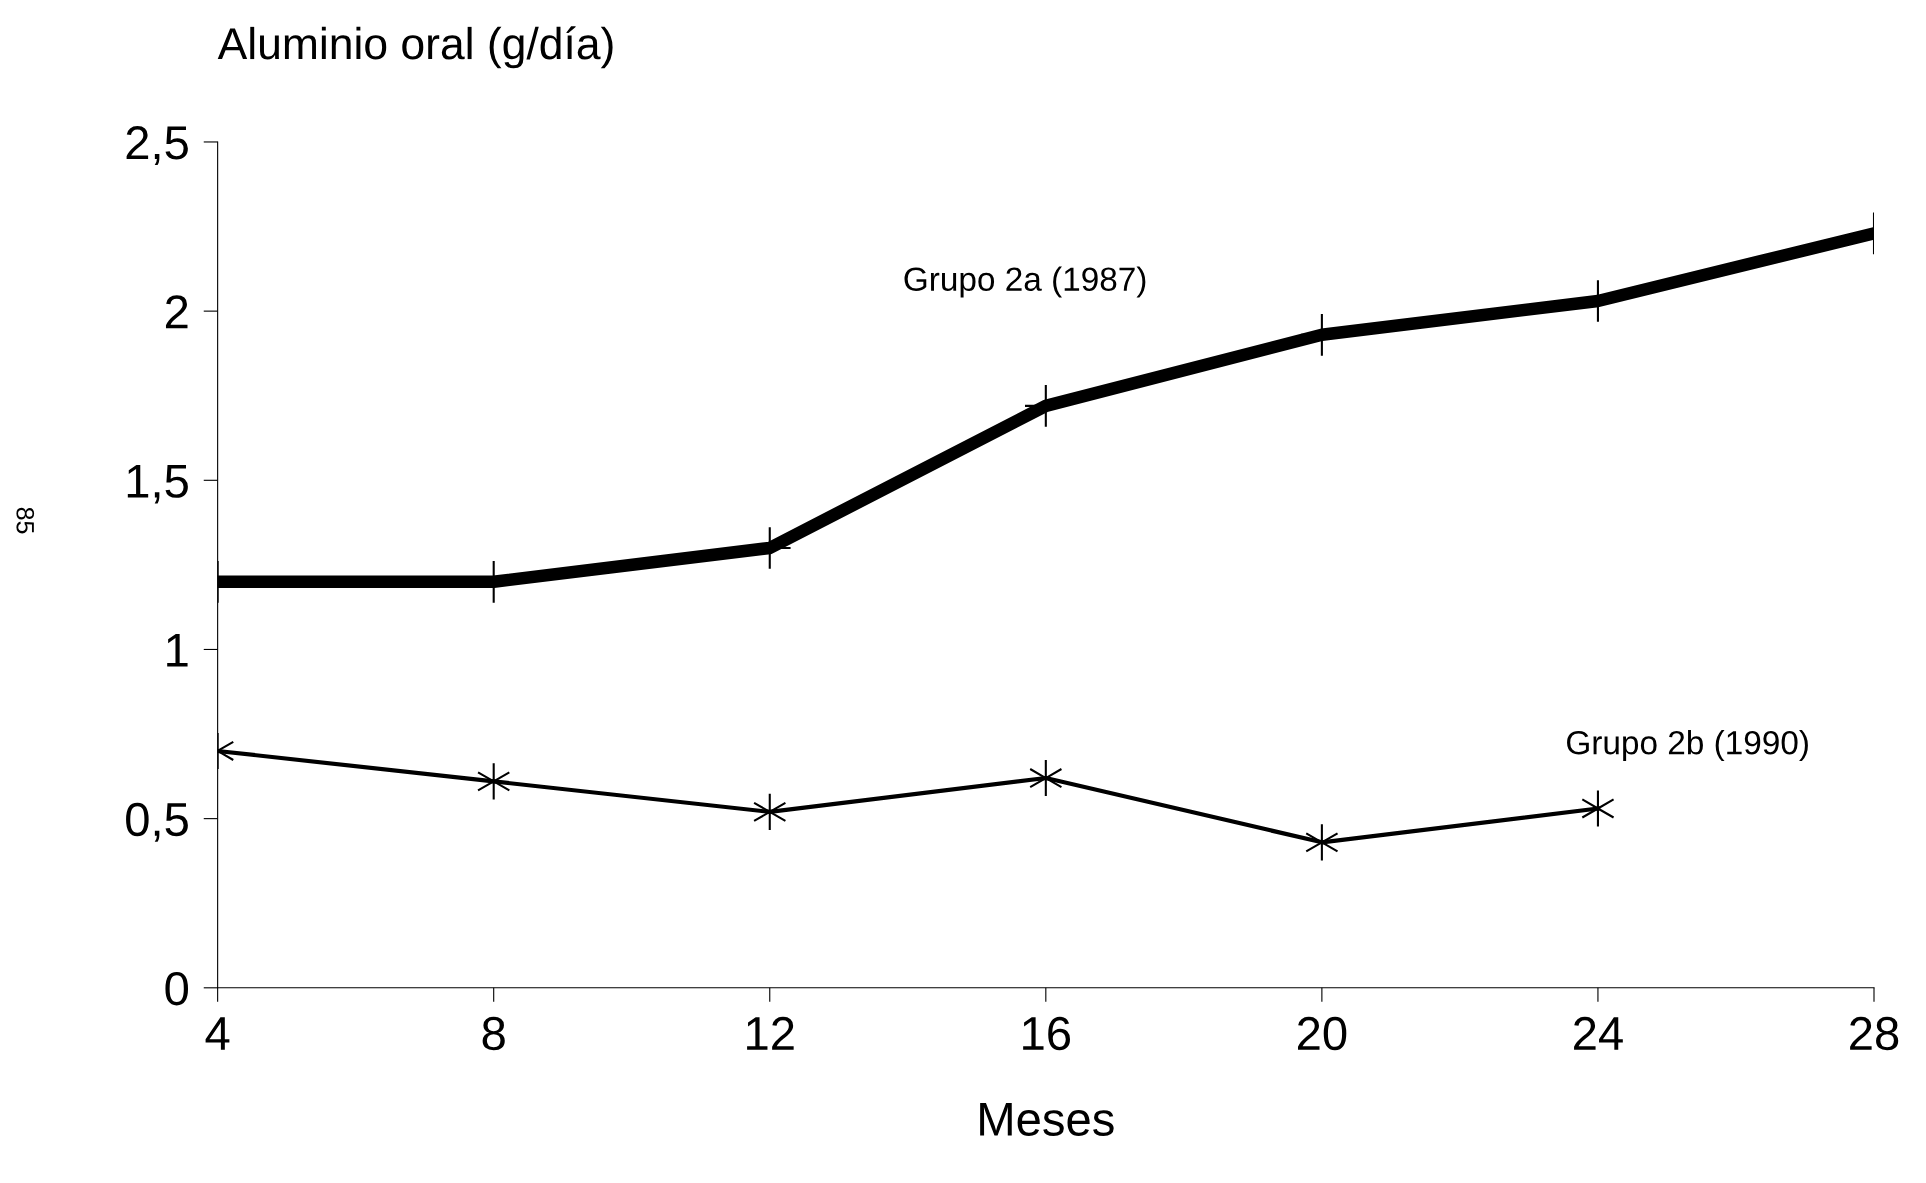 This screenshot has height=1183, width=1926. What do you see at coordinates (770, 1033) in the screenshot?
I see `x-tick-label: 12` at bounding box center [770, 1033].